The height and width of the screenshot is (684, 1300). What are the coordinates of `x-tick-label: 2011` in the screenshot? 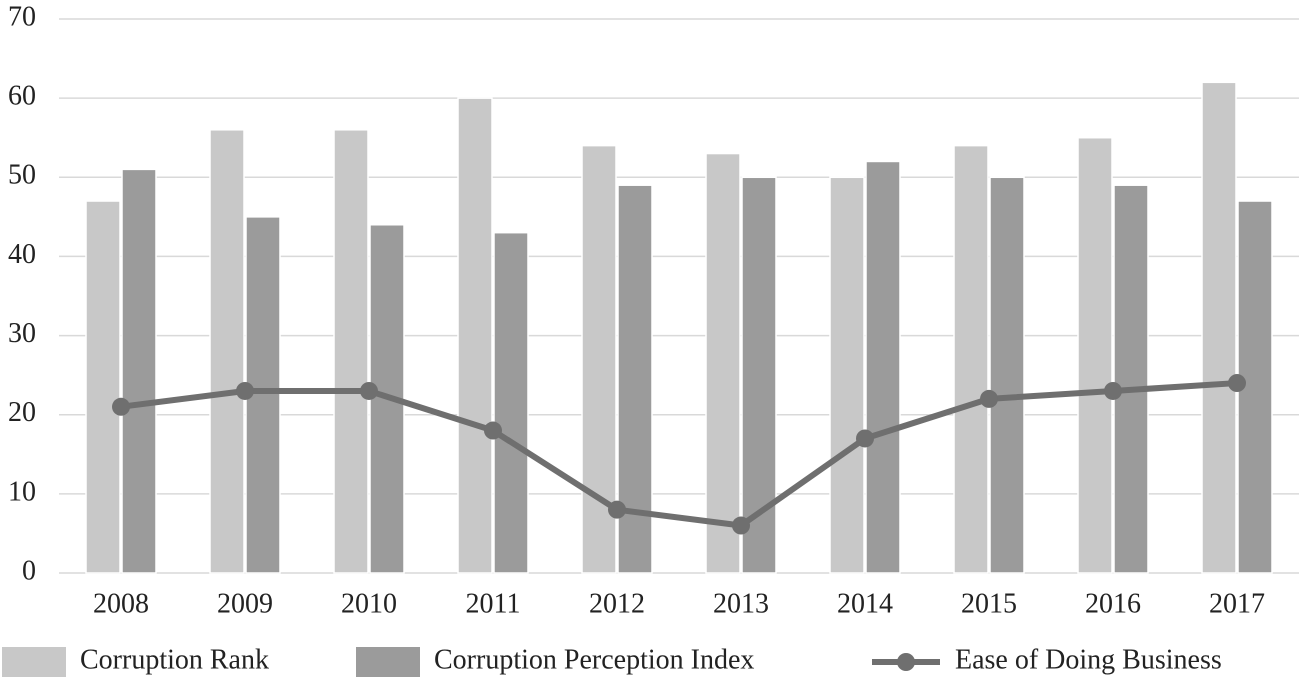 It's located at (493, 603).